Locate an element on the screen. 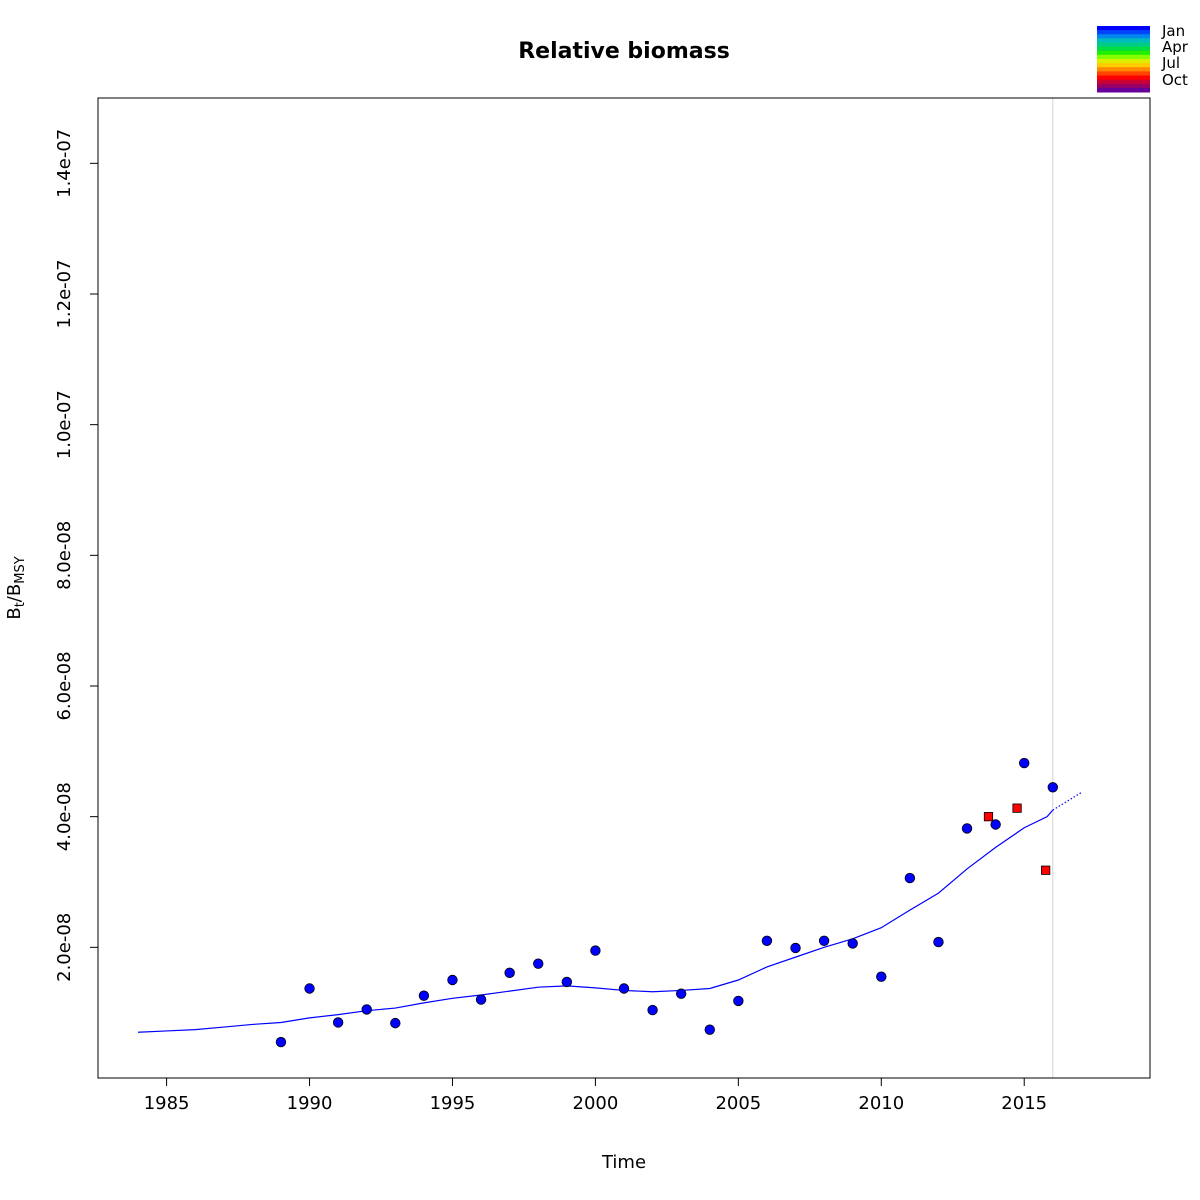 The height and width of the screenshot is (1200, 1200). x-tick-label: 2005 is located at coordinates (738, 1103).